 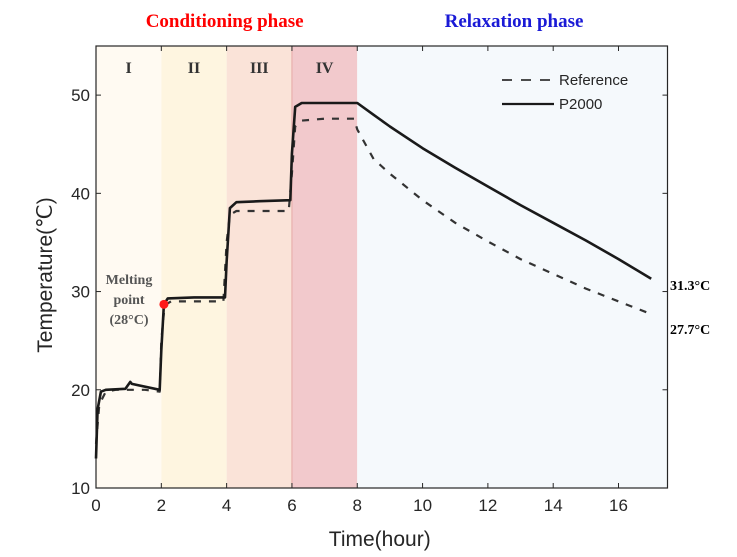 I want to click on y-tick-label: 40, so click(x=80, y=193).